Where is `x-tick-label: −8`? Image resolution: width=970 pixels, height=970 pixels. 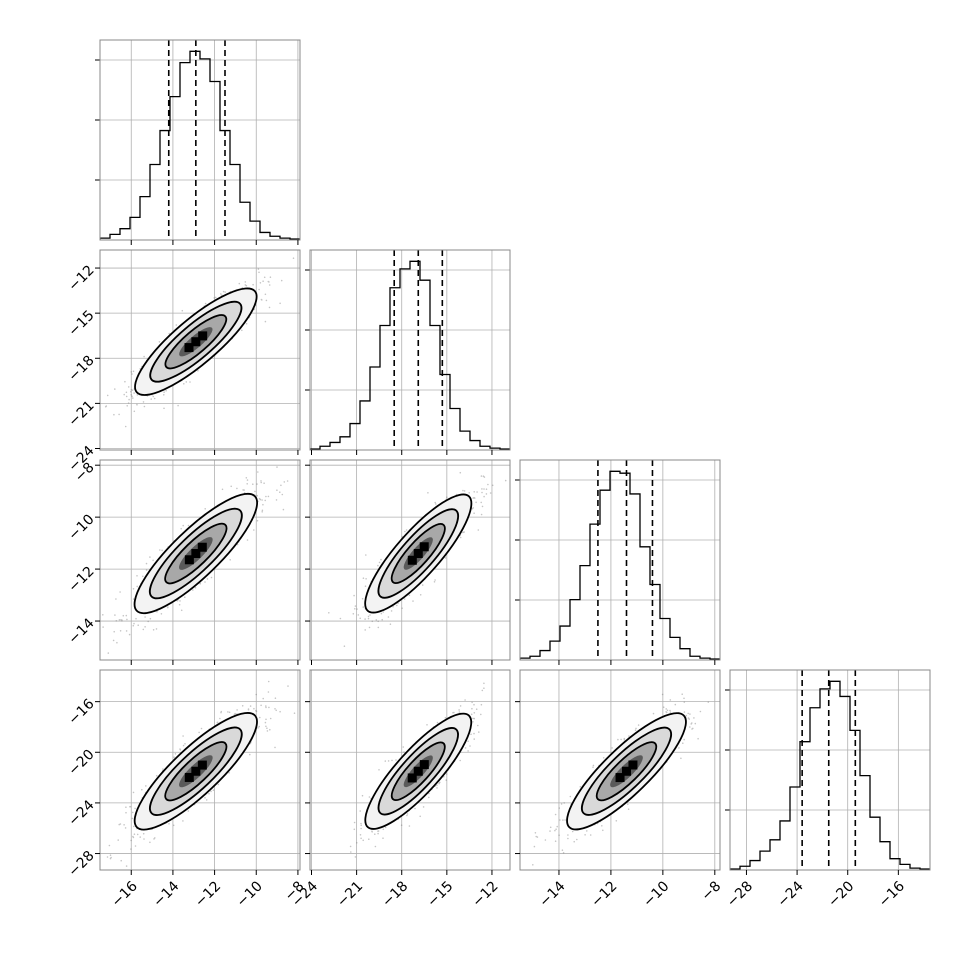
x-tick-label: −8 is located at coordinates (712, 891).